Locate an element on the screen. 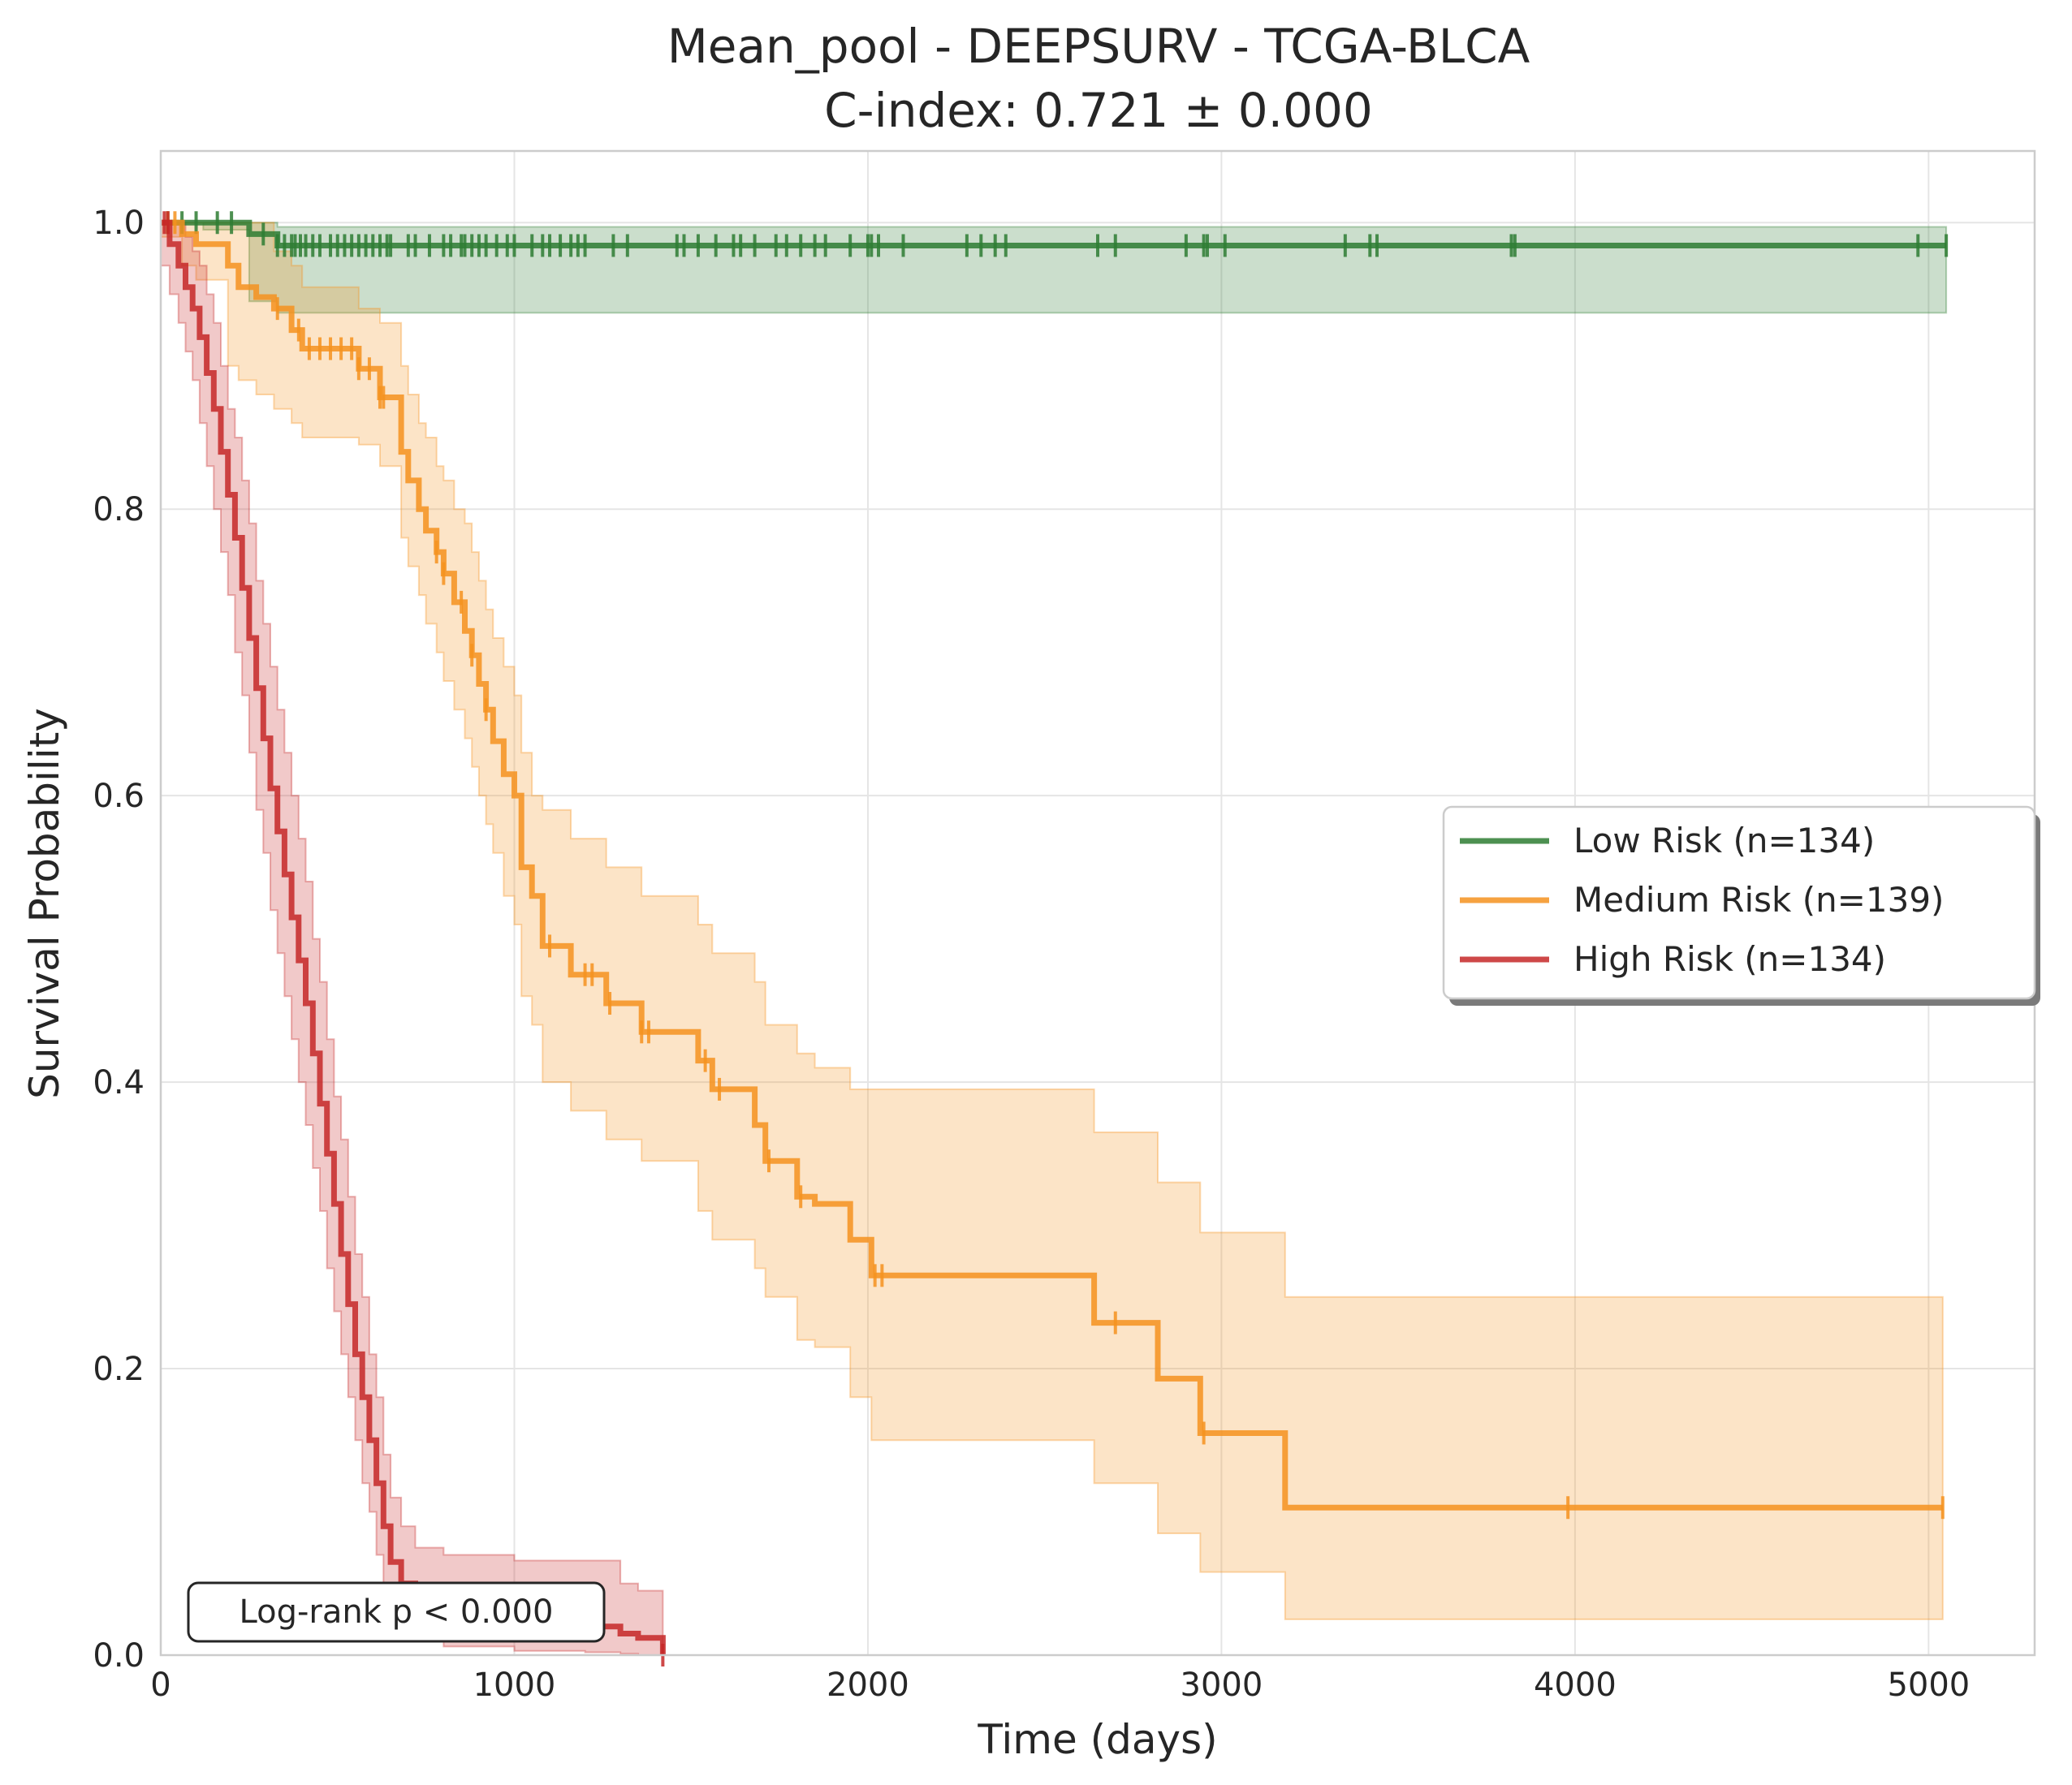 The image size is (2072, 1785). x-tick-label: 4000 is located at coordinates (1575, 1685).